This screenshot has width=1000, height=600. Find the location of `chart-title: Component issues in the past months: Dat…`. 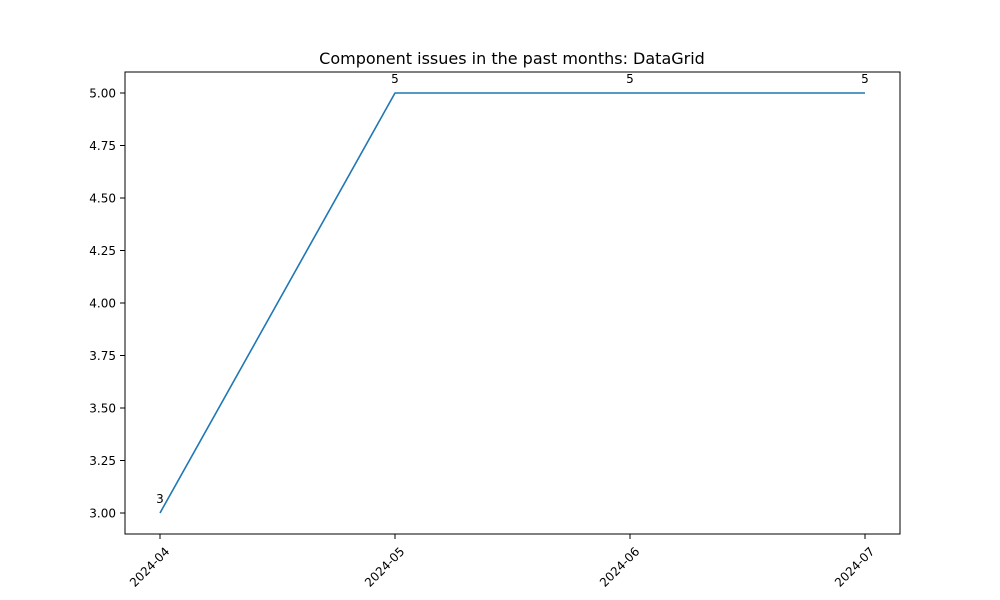

chart-title: Component issues in the past months: Dat… is located at coordinates (512, 58).